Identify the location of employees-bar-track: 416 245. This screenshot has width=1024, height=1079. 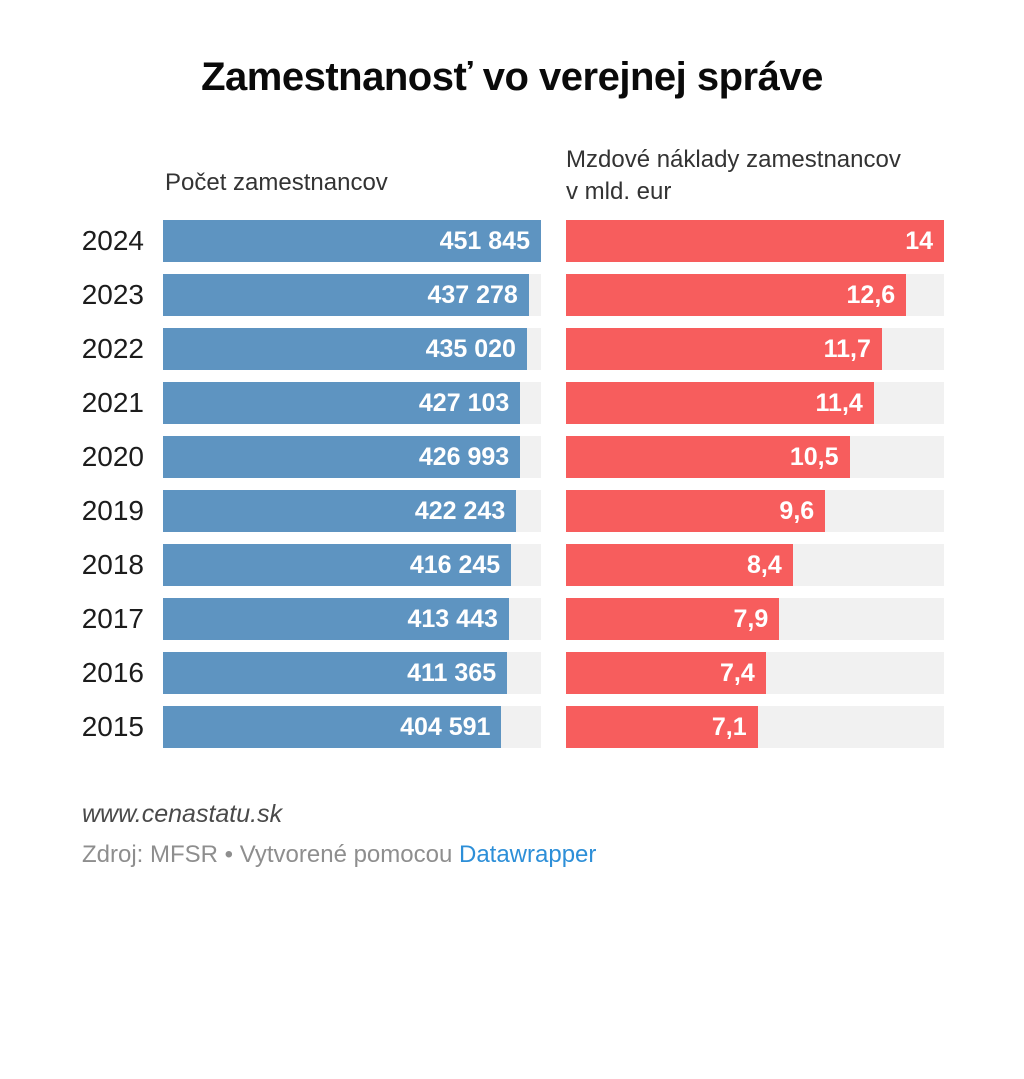
(352, 565).